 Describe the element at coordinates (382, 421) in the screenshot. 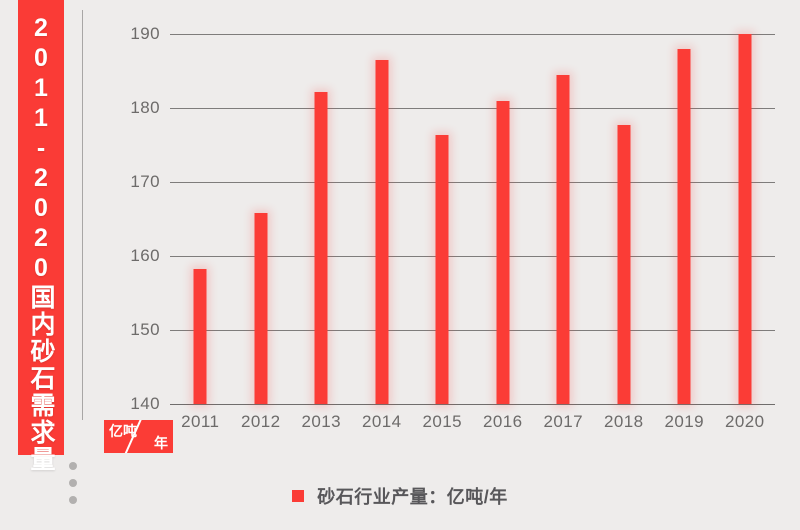

I see `x-tick-label-2014: 2014` at that location.